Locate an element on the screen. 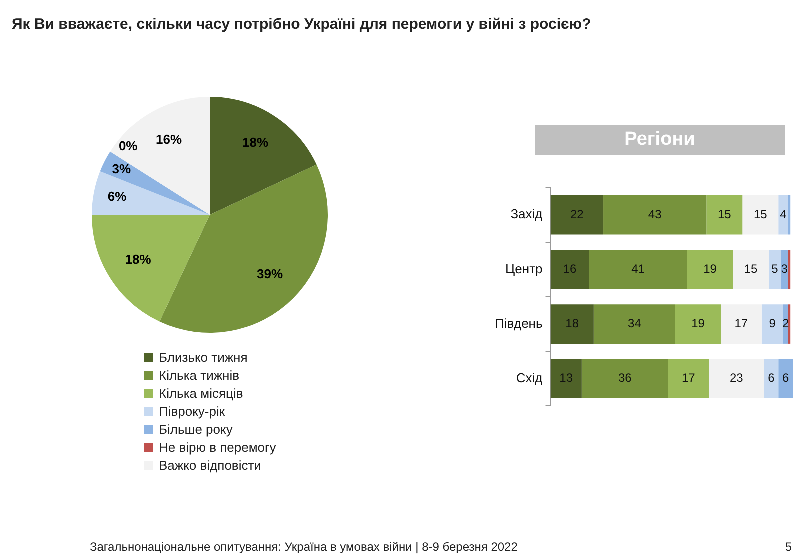 The width and height of the screenshot is (810, 560). y-tick-label: Південь is located at coordinates (518, 323).